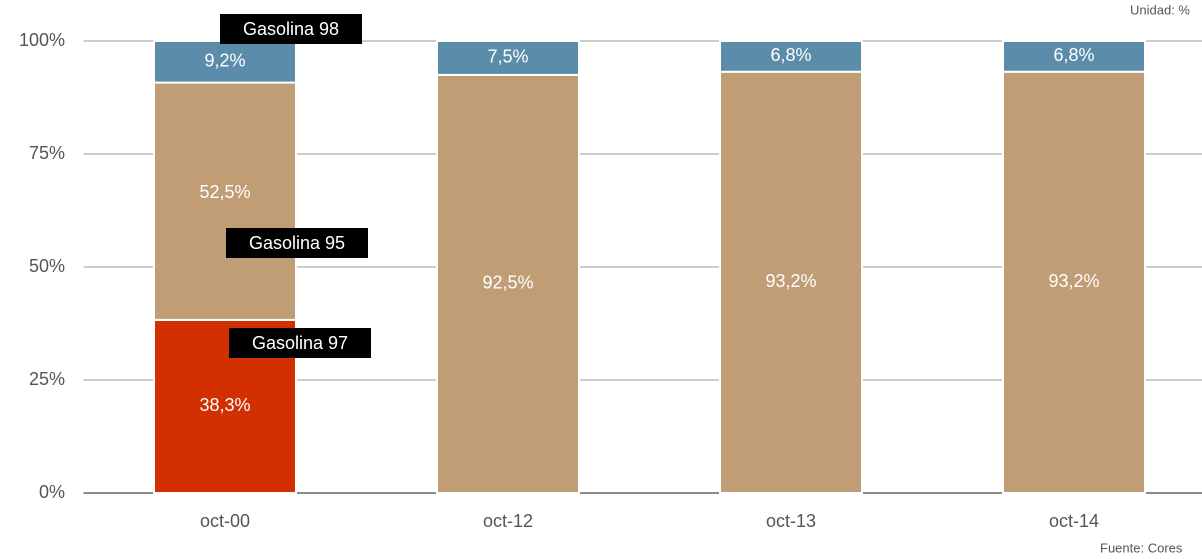  What do you see at coordinates (47, 379) in the screenshot?
I see `y-tick-label: 25%` at bounding box center [47, 379].